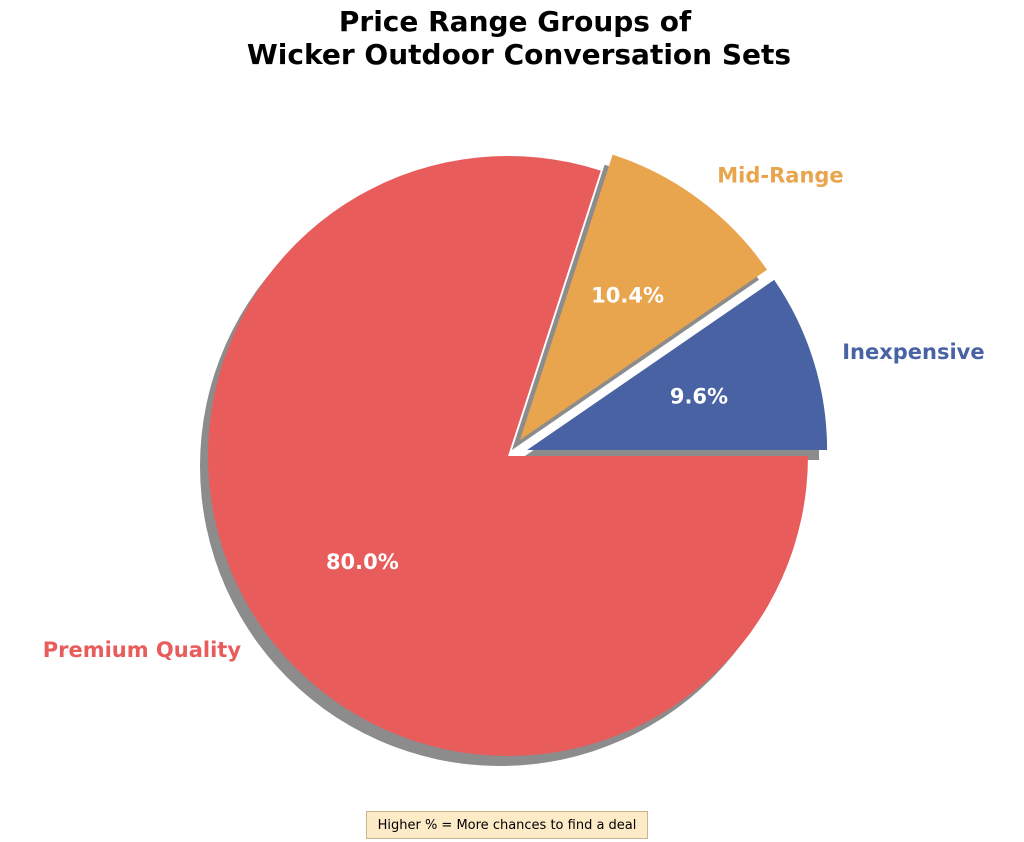 The width and height of the screenshot is (1024, 842). I want to click on slice-label-inexpensive: Inexpensive, so click(913, 352).